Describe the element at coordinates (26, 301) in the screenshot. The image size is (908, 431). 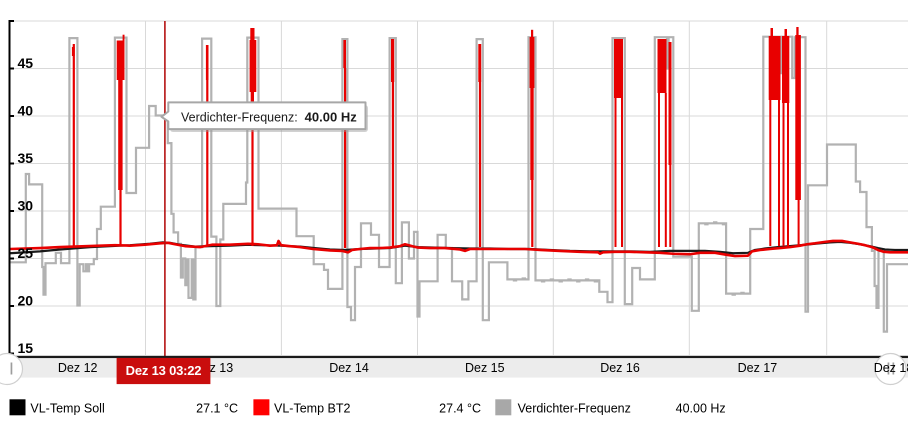
I see `svg-text: 20` at that location.